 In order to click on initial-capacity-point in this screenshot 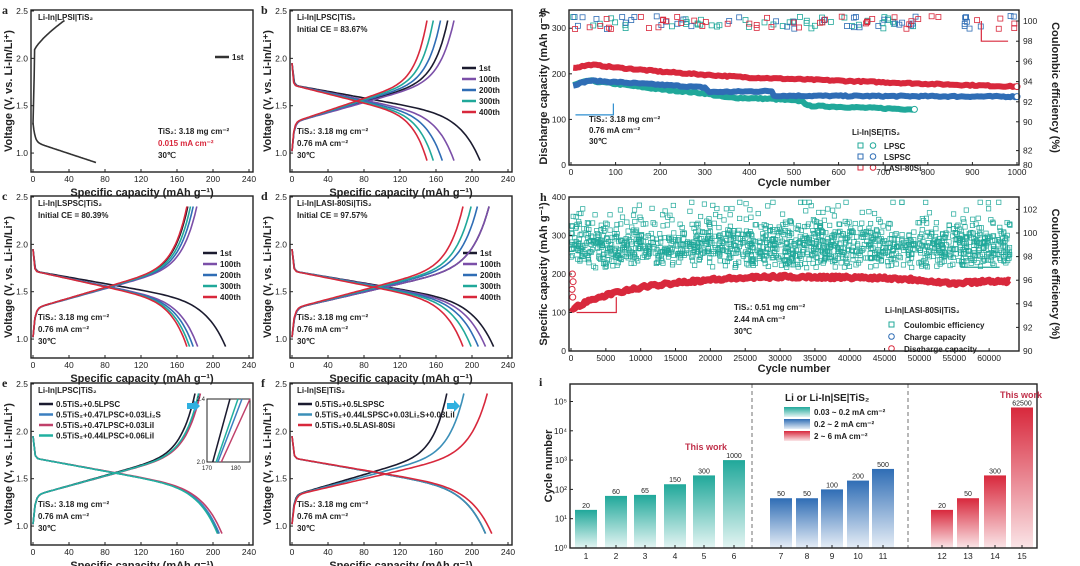, I will do `click(573, 297)`.